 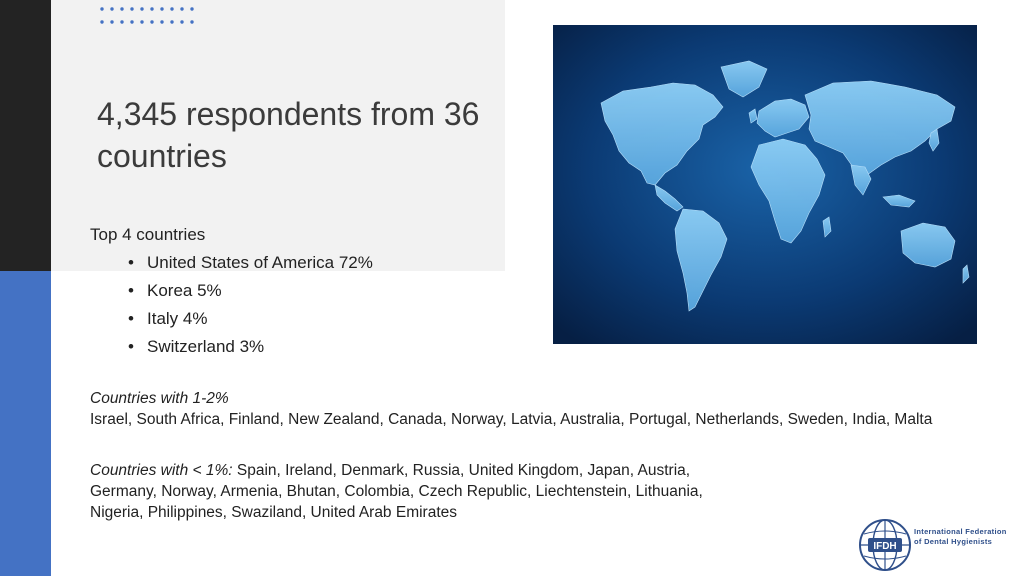 I want to click on dot-grid-icon, so click(x=147, y=15).